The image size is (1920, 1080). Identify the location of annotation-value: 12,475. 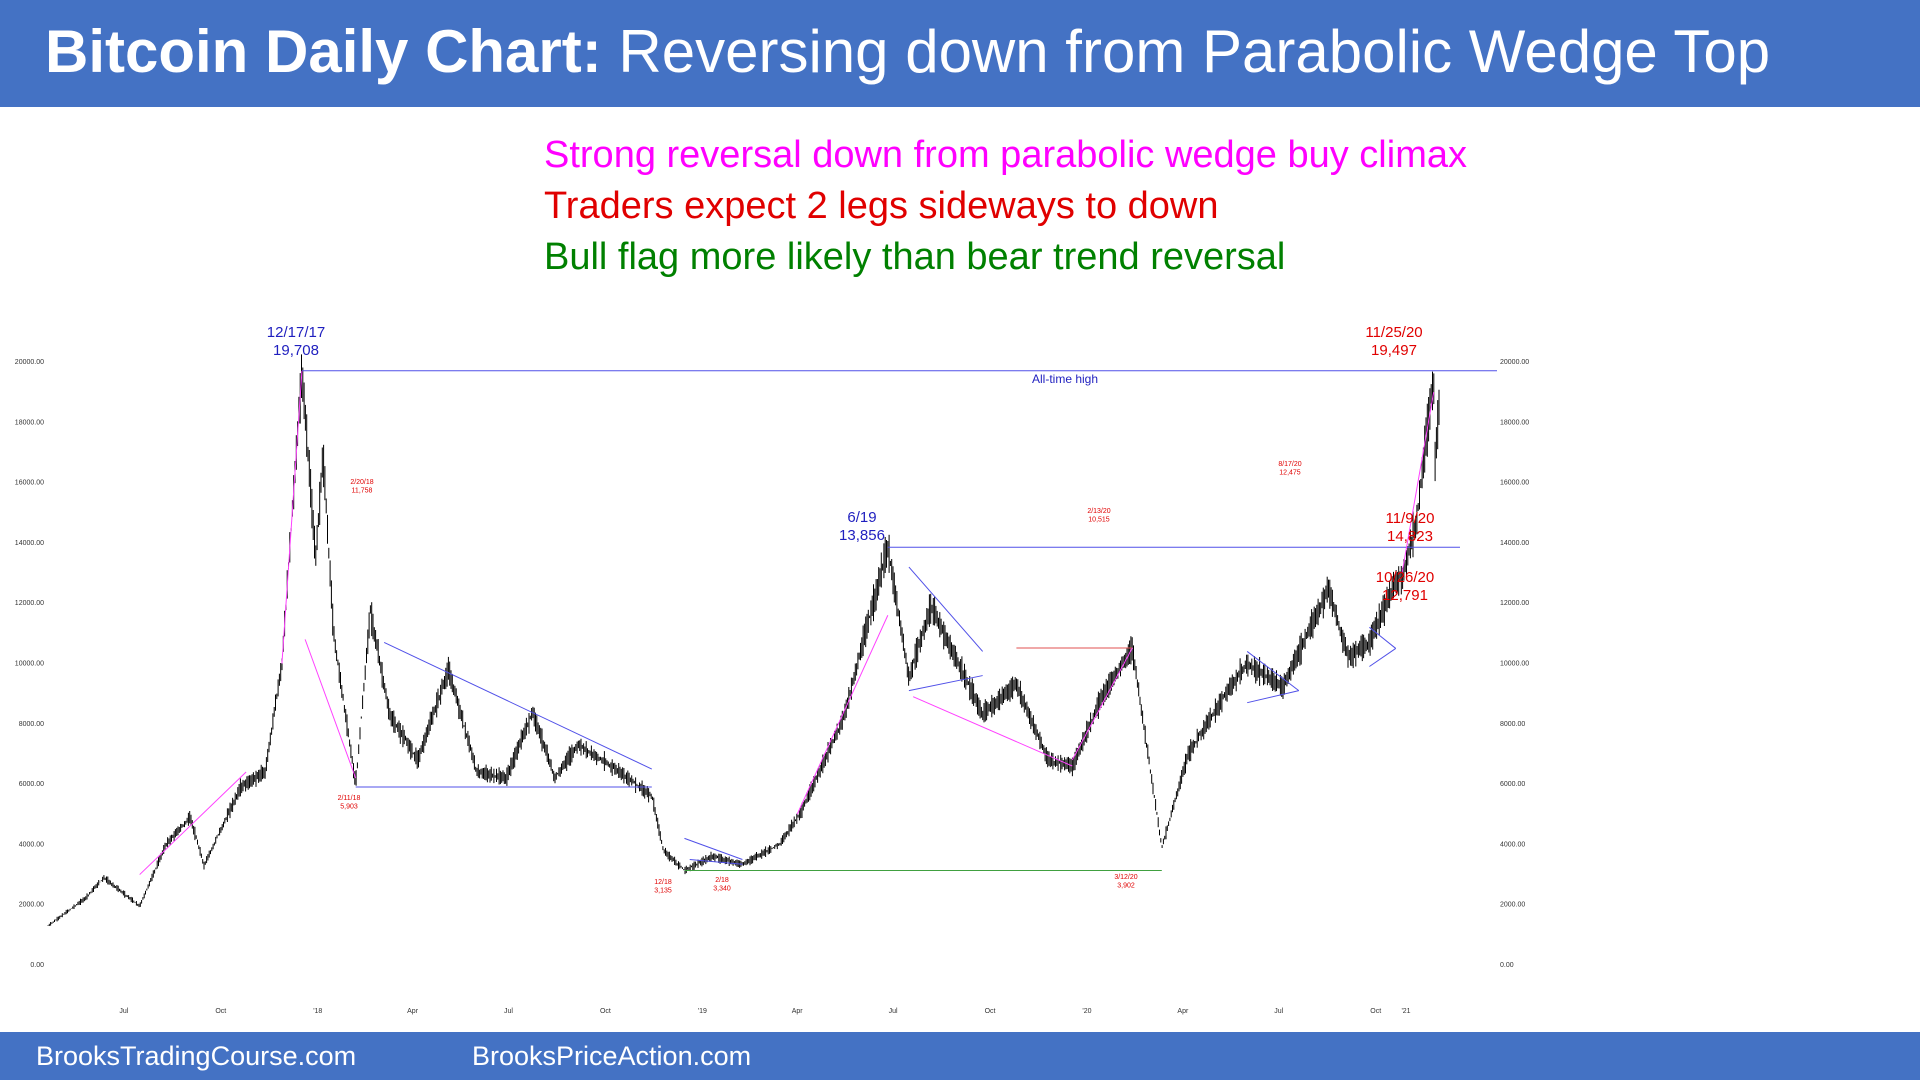
(1290, 472).